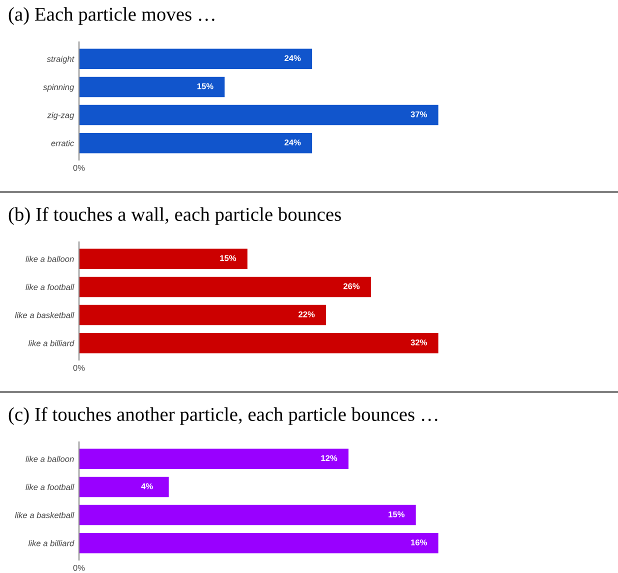  What do you see at coordinates (329, 458) in the screenshot?
I see `data-label: 12%` at bounding box center [329, 458].